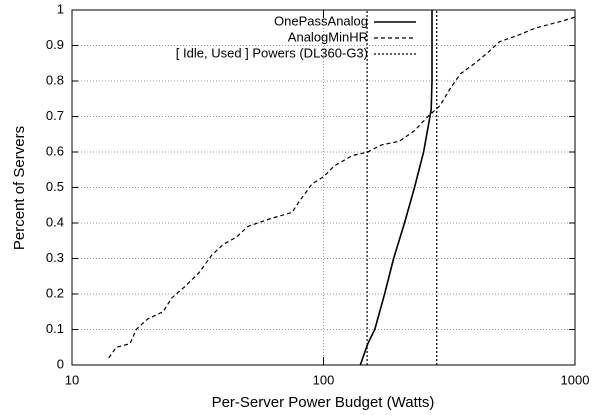  What do you see at coordinates (55, 328) in the screenshot?
I see `y-tick-label: 0.1` at bounding box center [55, 328].